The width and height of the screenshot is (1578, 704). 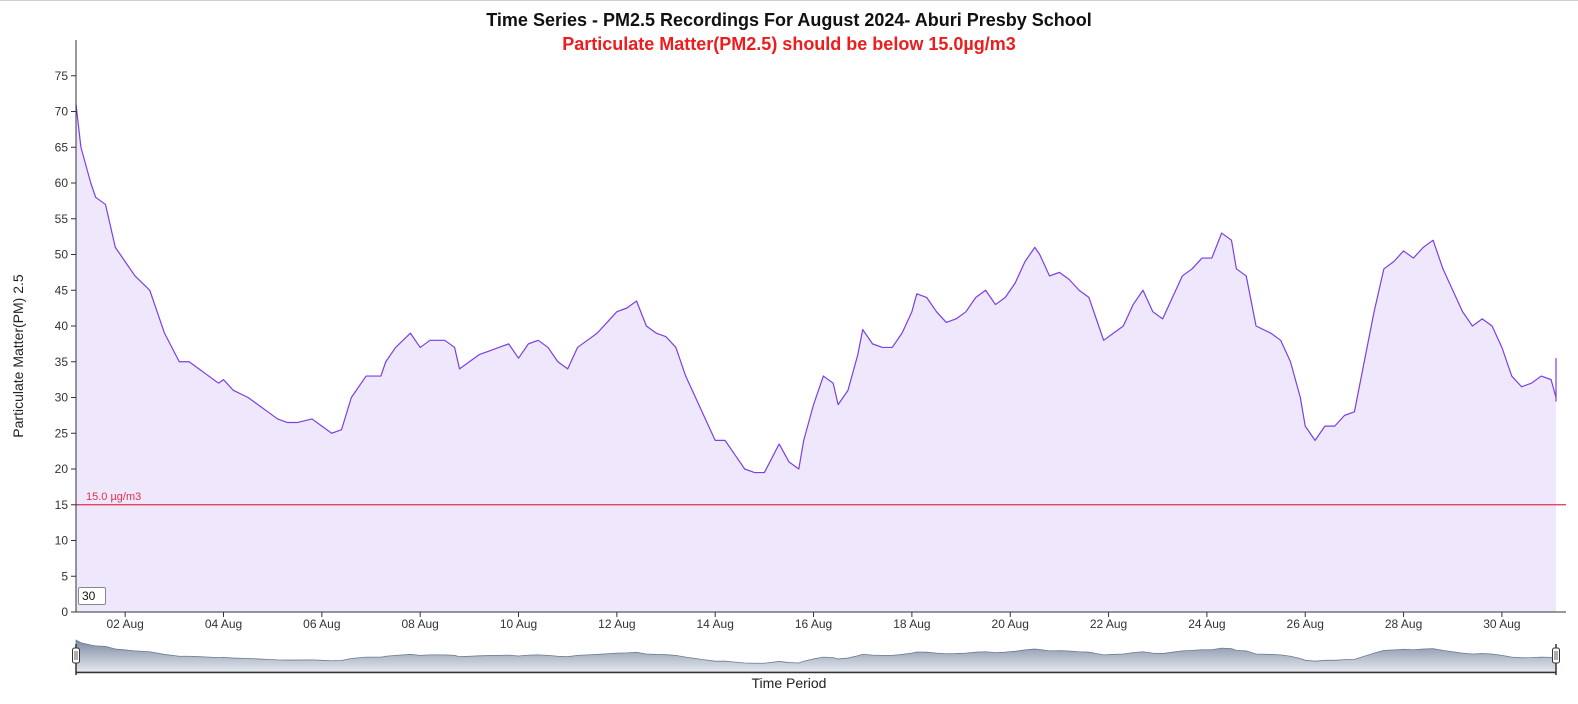 What do you see at coordinates (62, 76) in the screenshot?
I see `y-tick-label: 75` at bounding box center [62, 76].